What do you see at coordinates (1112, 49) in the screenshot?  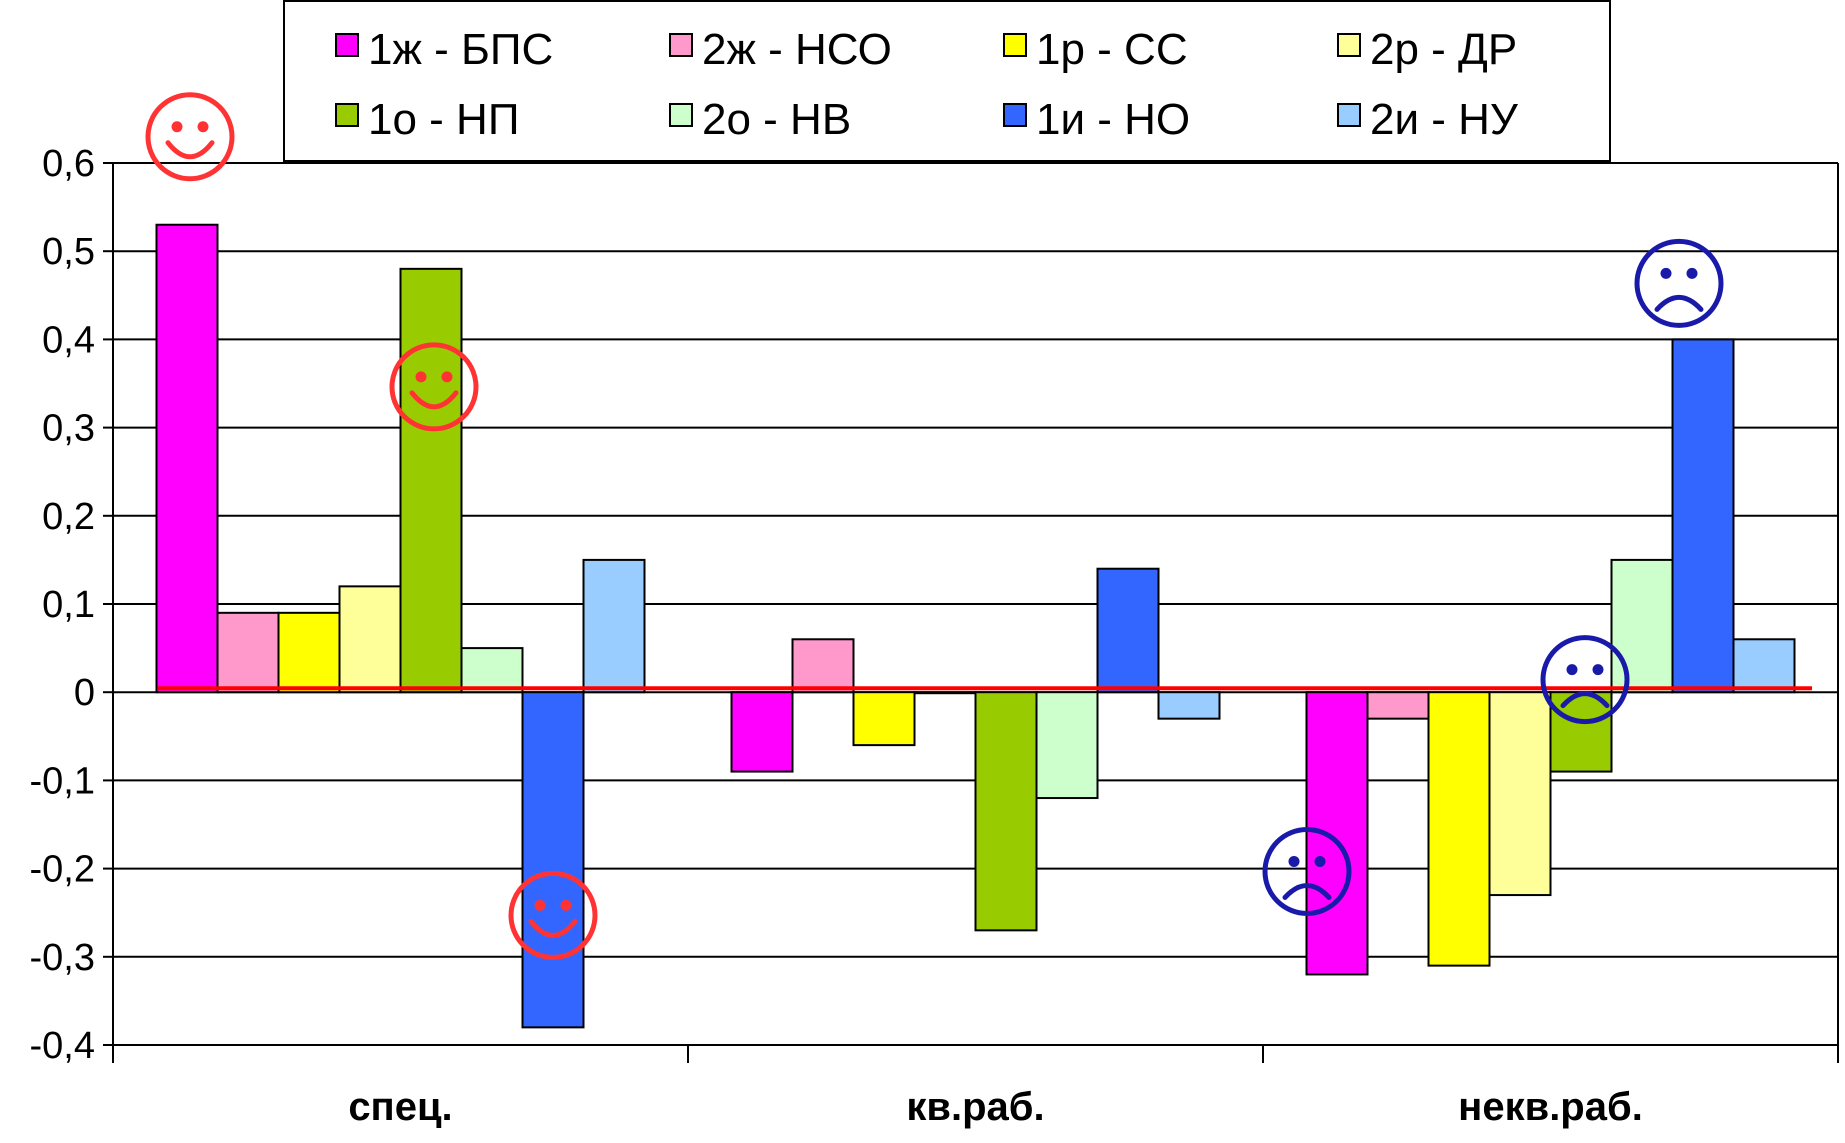 I see `legend-label: 1р - СС` at bounding box center [1112, 49].